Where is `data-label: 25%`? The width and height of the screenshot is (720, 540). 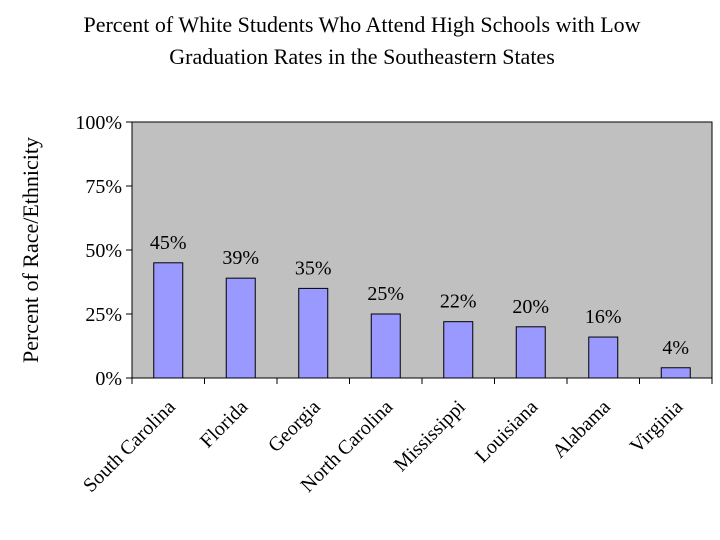
data-label: 25% is located at coordinates (385, 294).